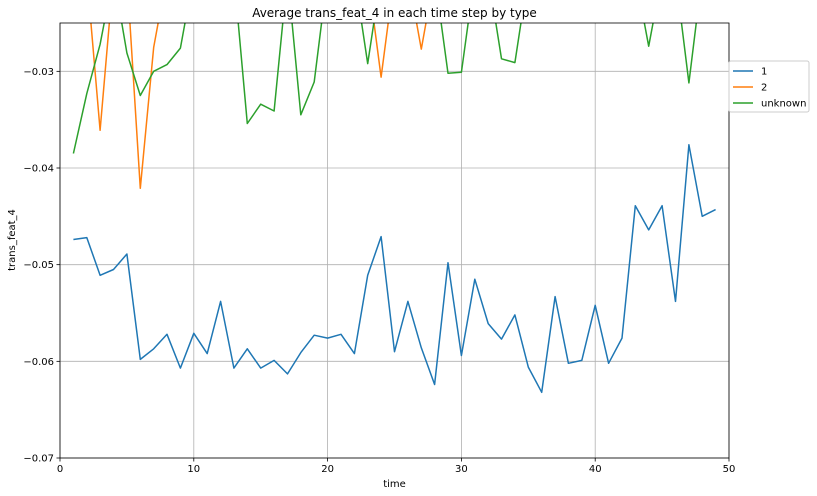  I want to click on x-tick-label: 20, so click(327, 469).